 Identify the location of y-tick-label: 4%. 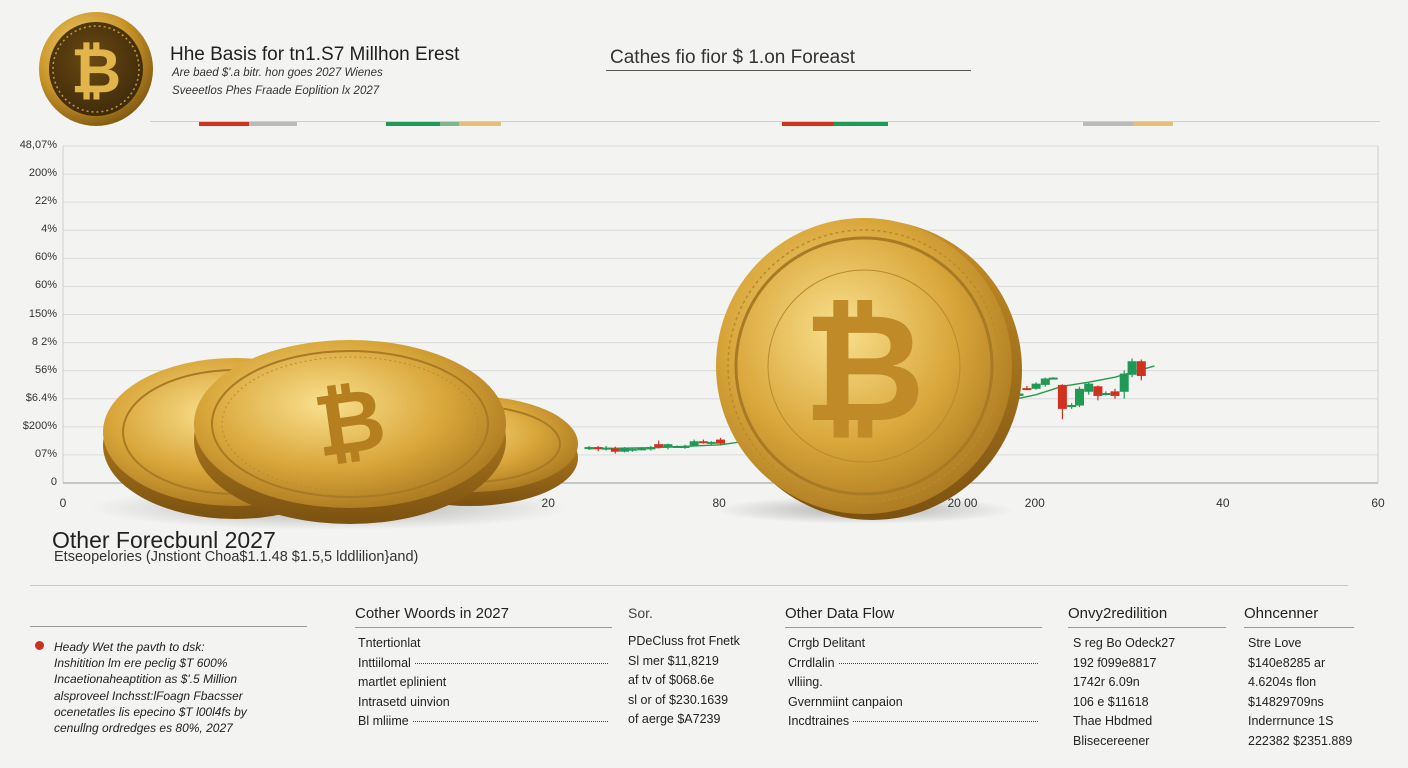
(49, 229).